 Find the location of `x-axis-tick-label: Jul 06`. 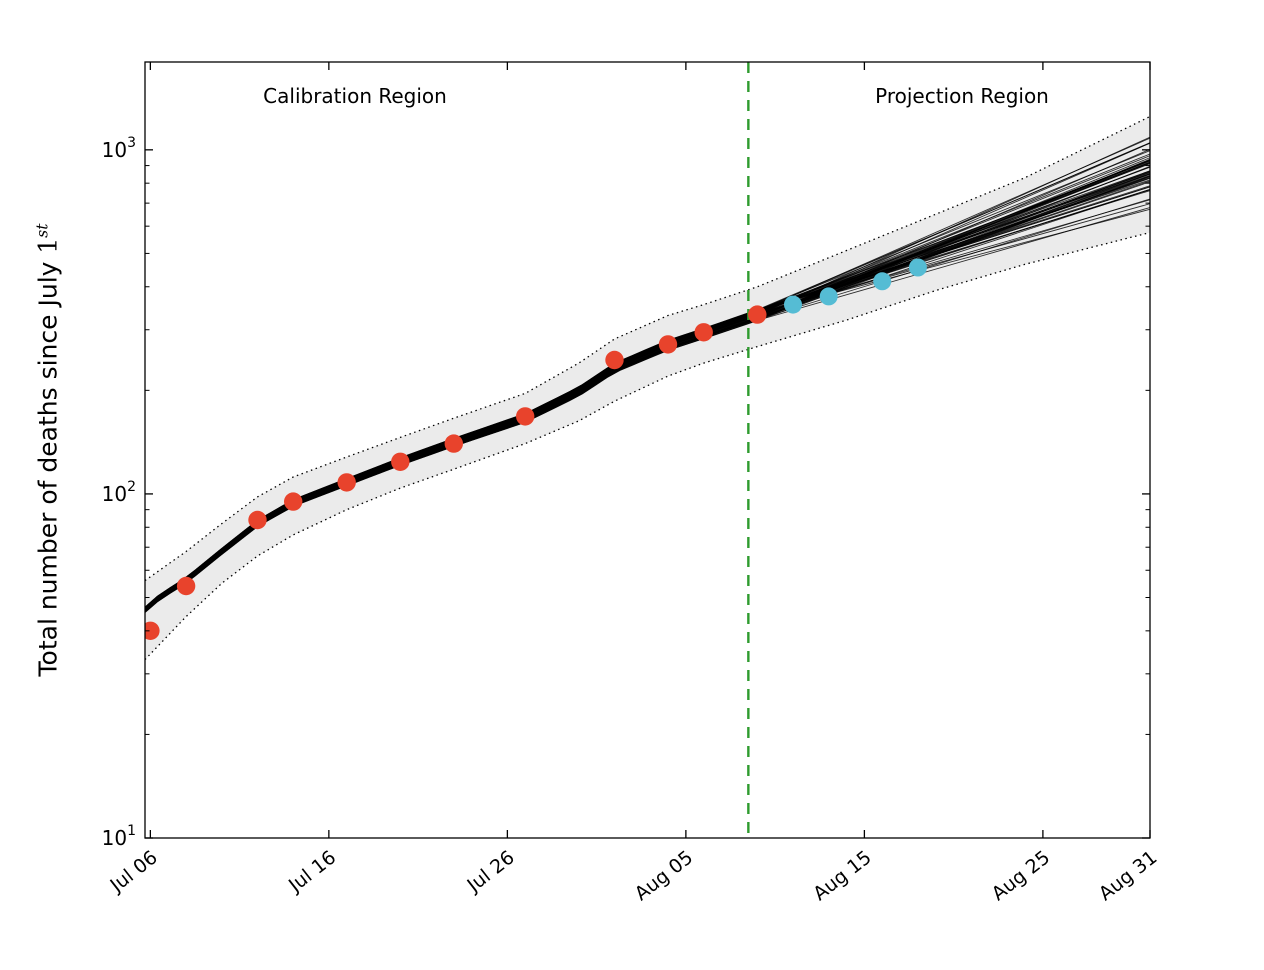

x-axis-tick-label: Jul 06 is located at coordinates (134, 871).